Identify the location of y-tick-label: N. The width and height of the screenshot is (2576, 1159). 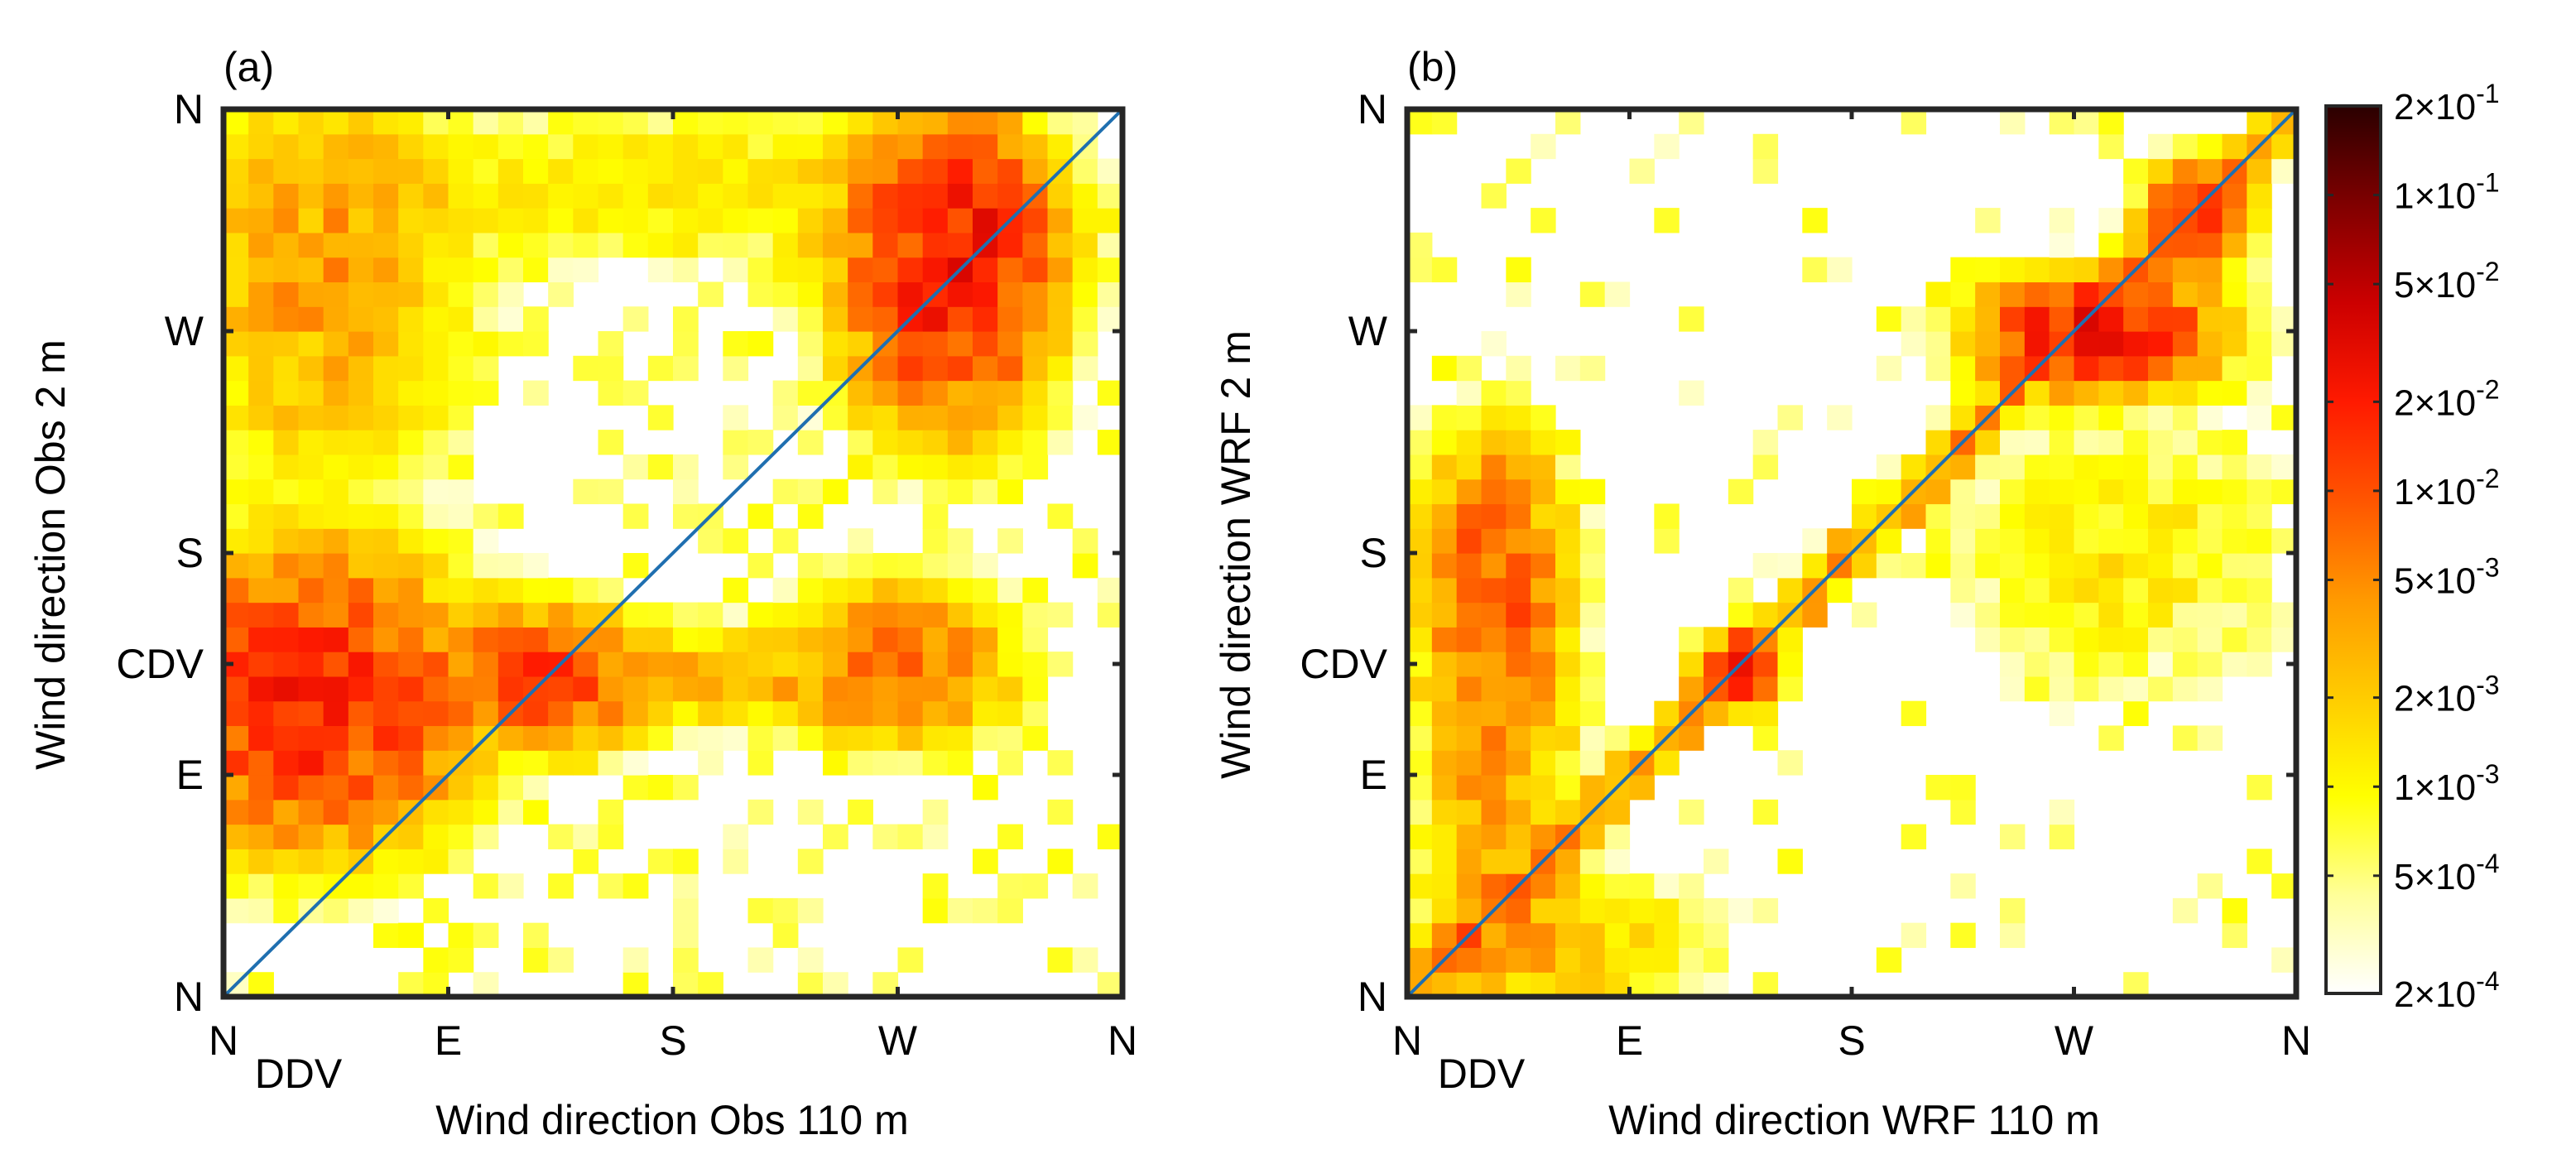
(189, 109).